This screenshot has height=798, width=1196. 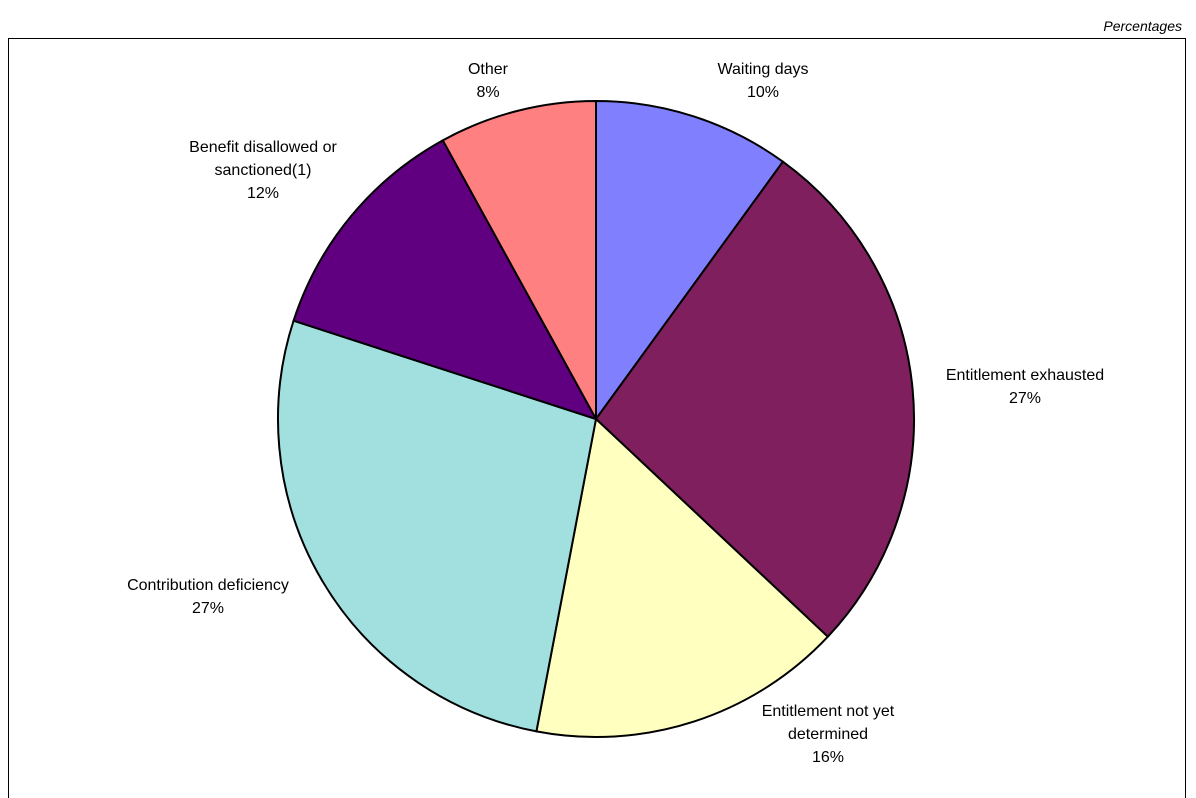 What do you see at coordinates (689, 260) in the screenshot?
I see `pie-slice-waiting-days` at bounding box center [689, 260].